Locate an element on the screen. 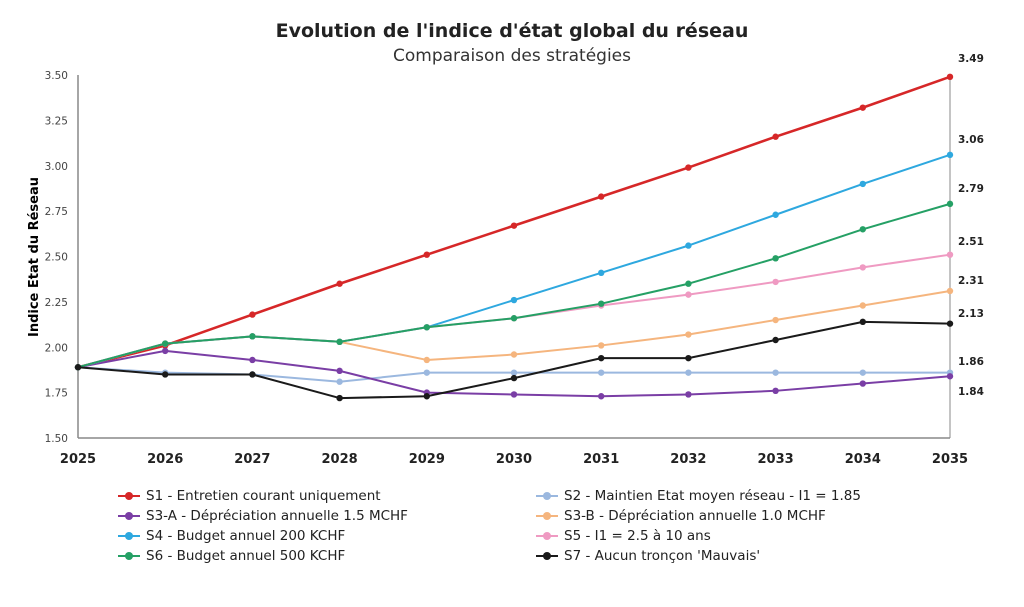  legend-item: S4 - Budget annuel 200 KCHF is located at coordinates (231, 536).